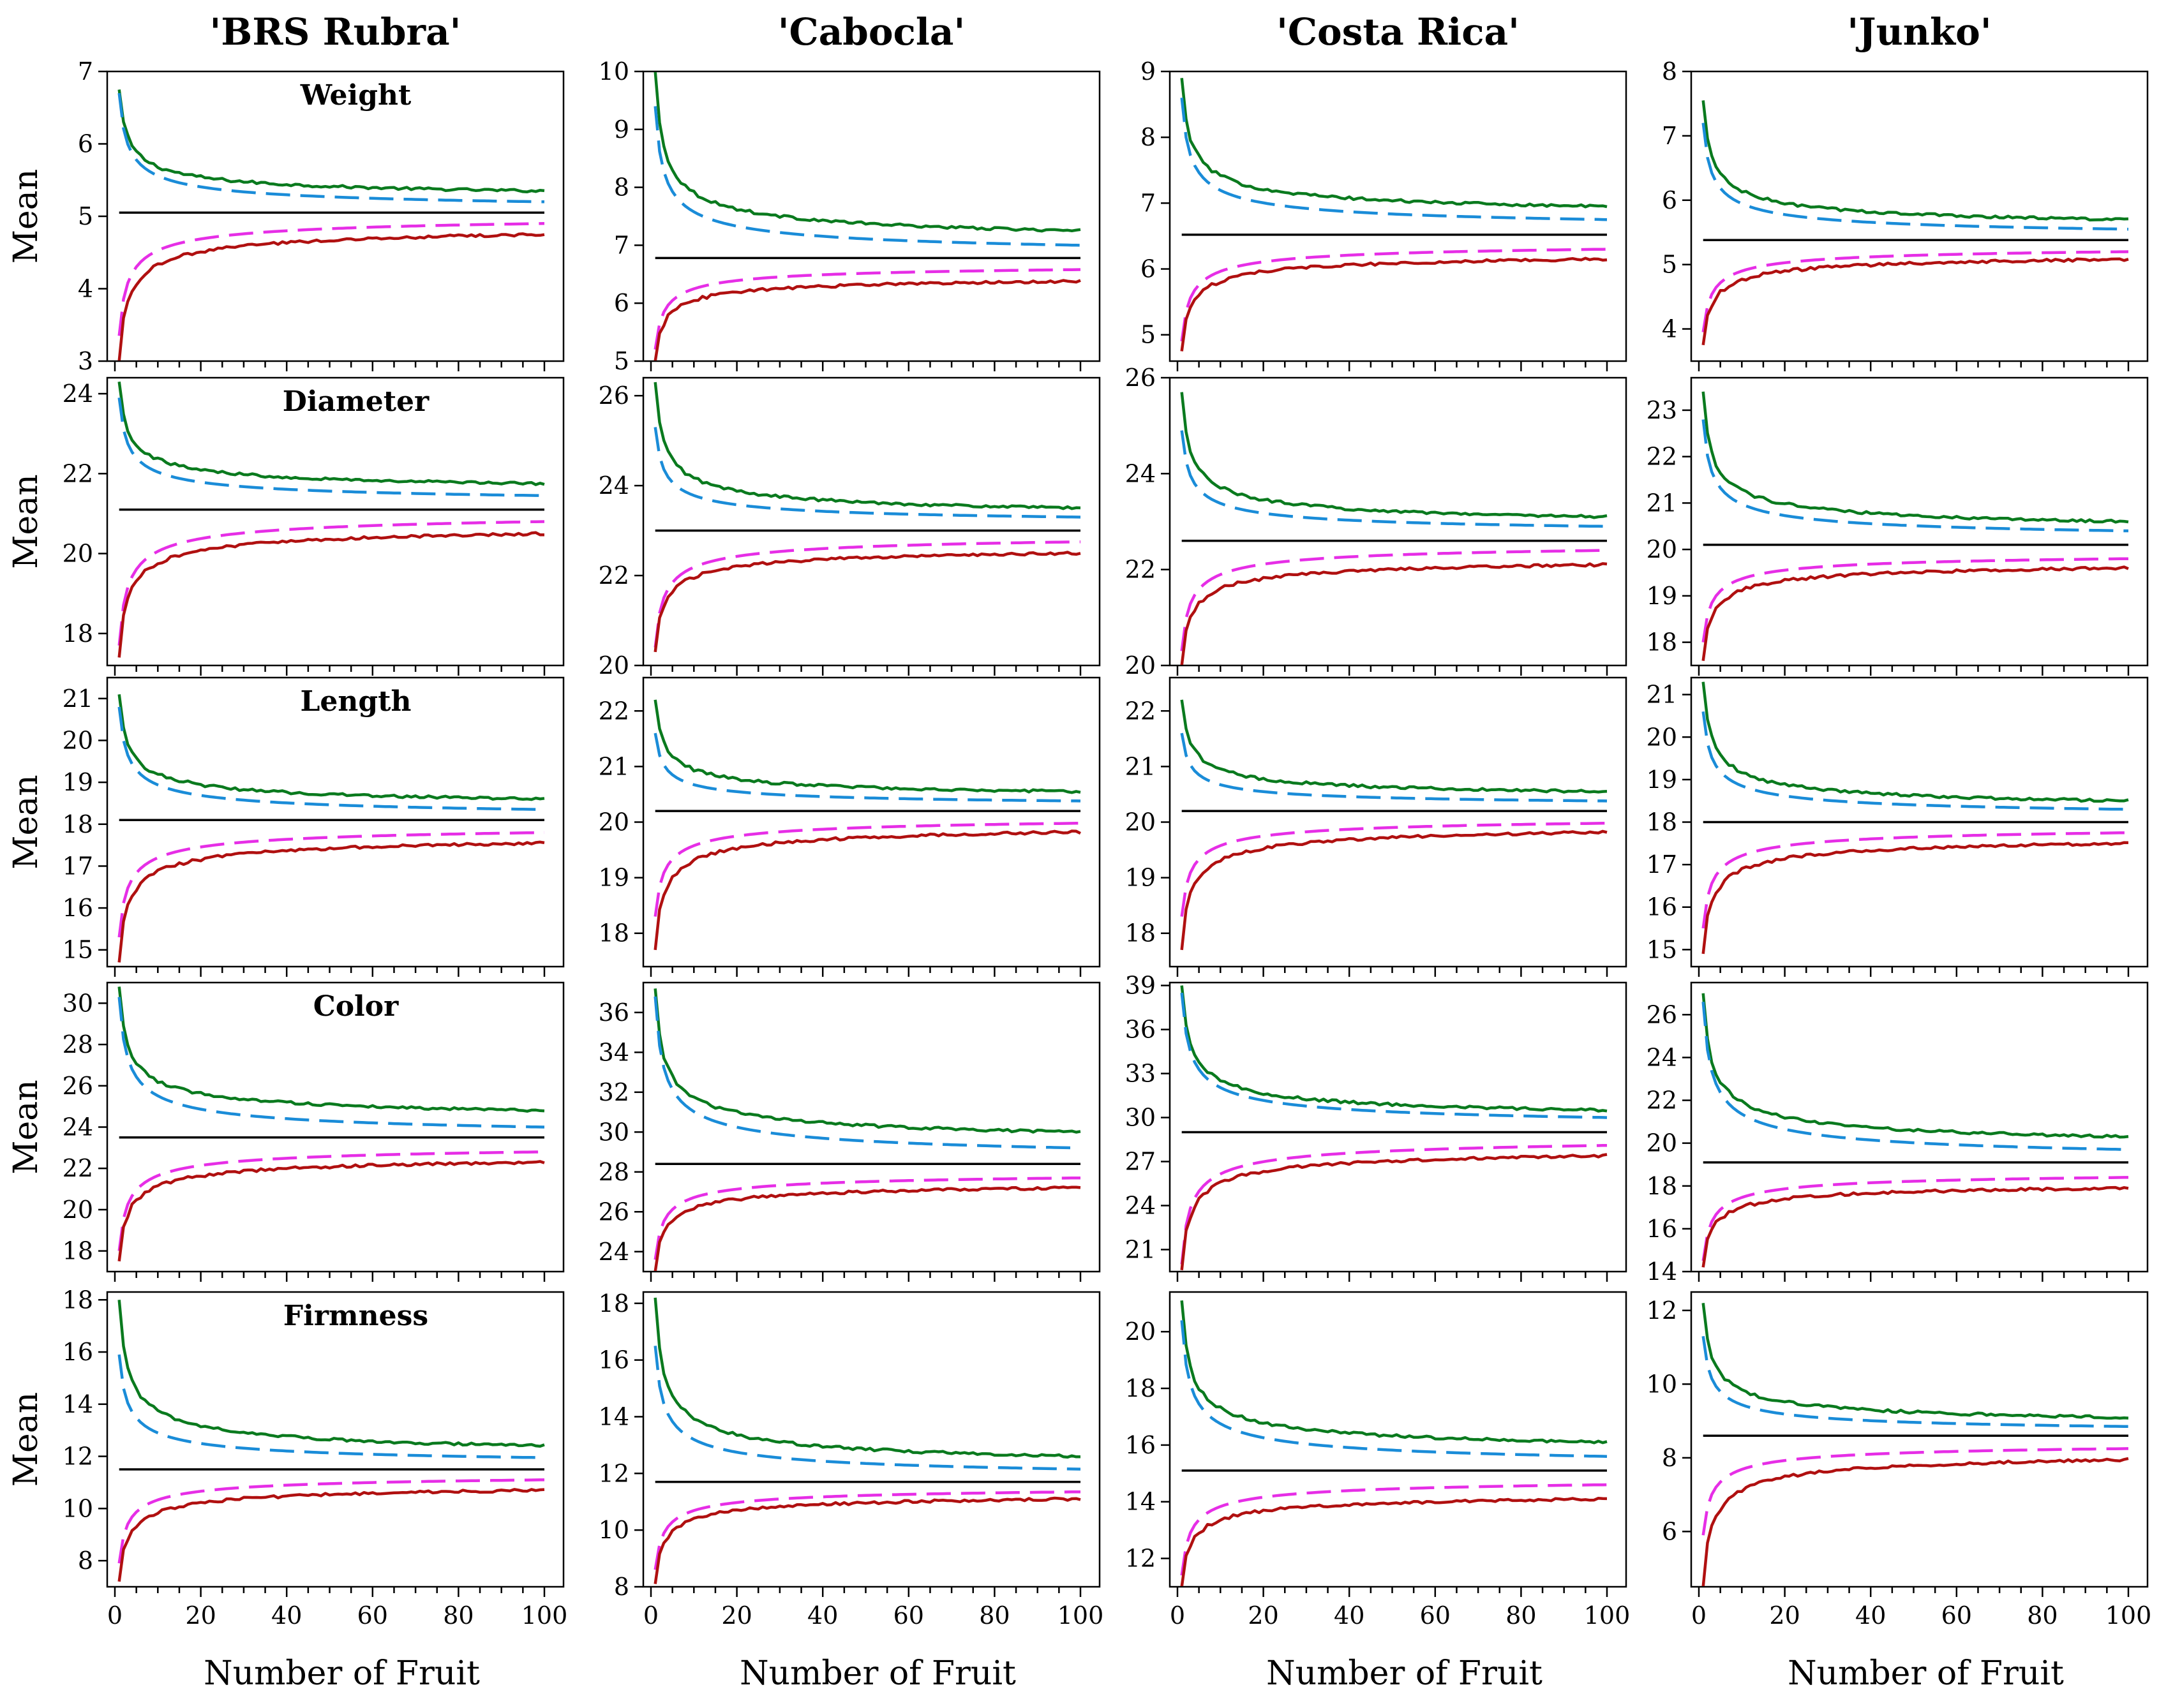  Describe the element at coordinates (1140, 1502) in the screenshot. I see `y-tick-label: 14` at that location.